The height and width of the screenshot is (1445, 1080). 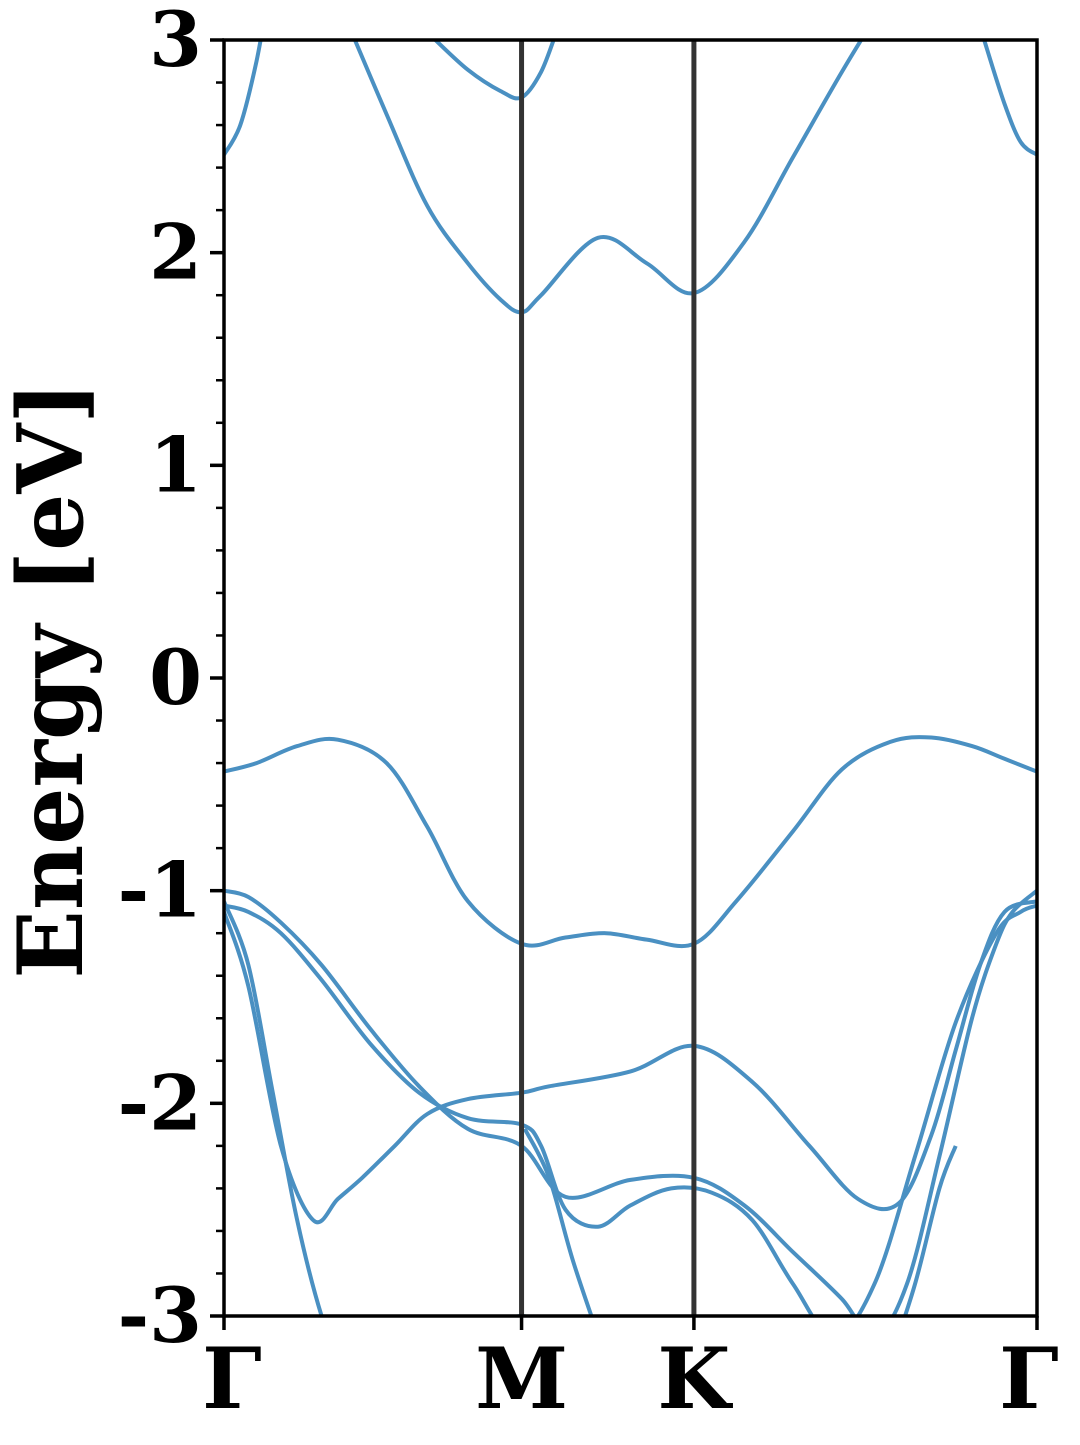 What do you see at coordinates (608, 678) in the screenshot?
I see `high-symmetry-lines` at bounding box center [608, 678].